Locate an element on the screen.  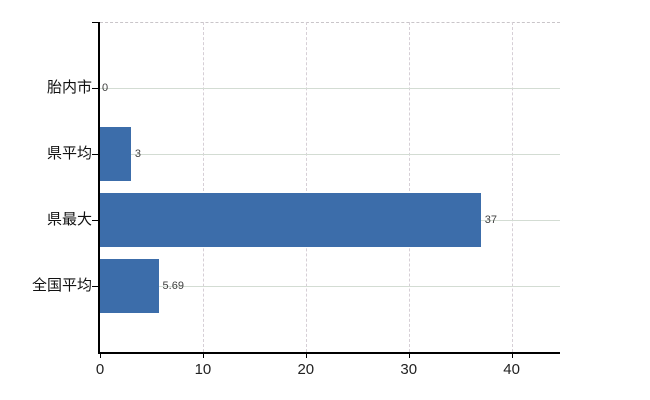
x-tick-label-0: 0 is located at coordinates (100, 369).